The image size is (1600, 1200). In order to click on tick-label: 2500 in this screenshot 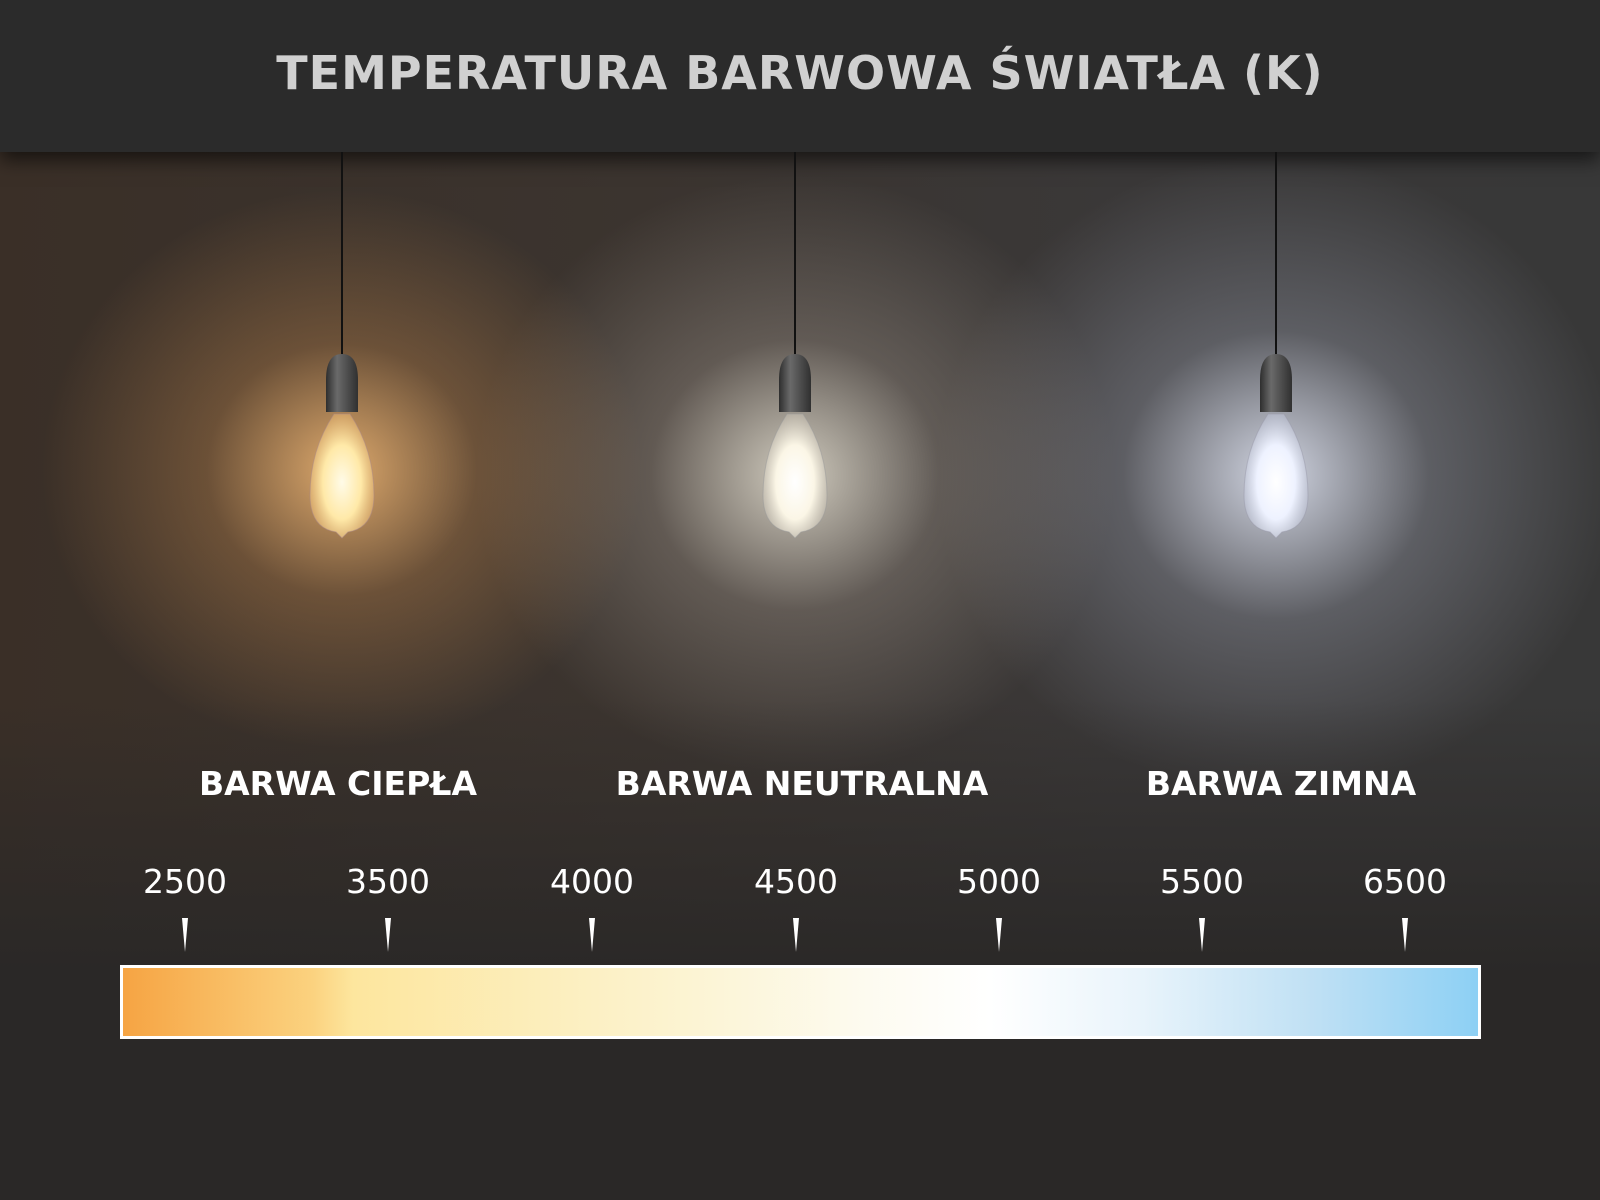, I will do `click(185, 881)`.